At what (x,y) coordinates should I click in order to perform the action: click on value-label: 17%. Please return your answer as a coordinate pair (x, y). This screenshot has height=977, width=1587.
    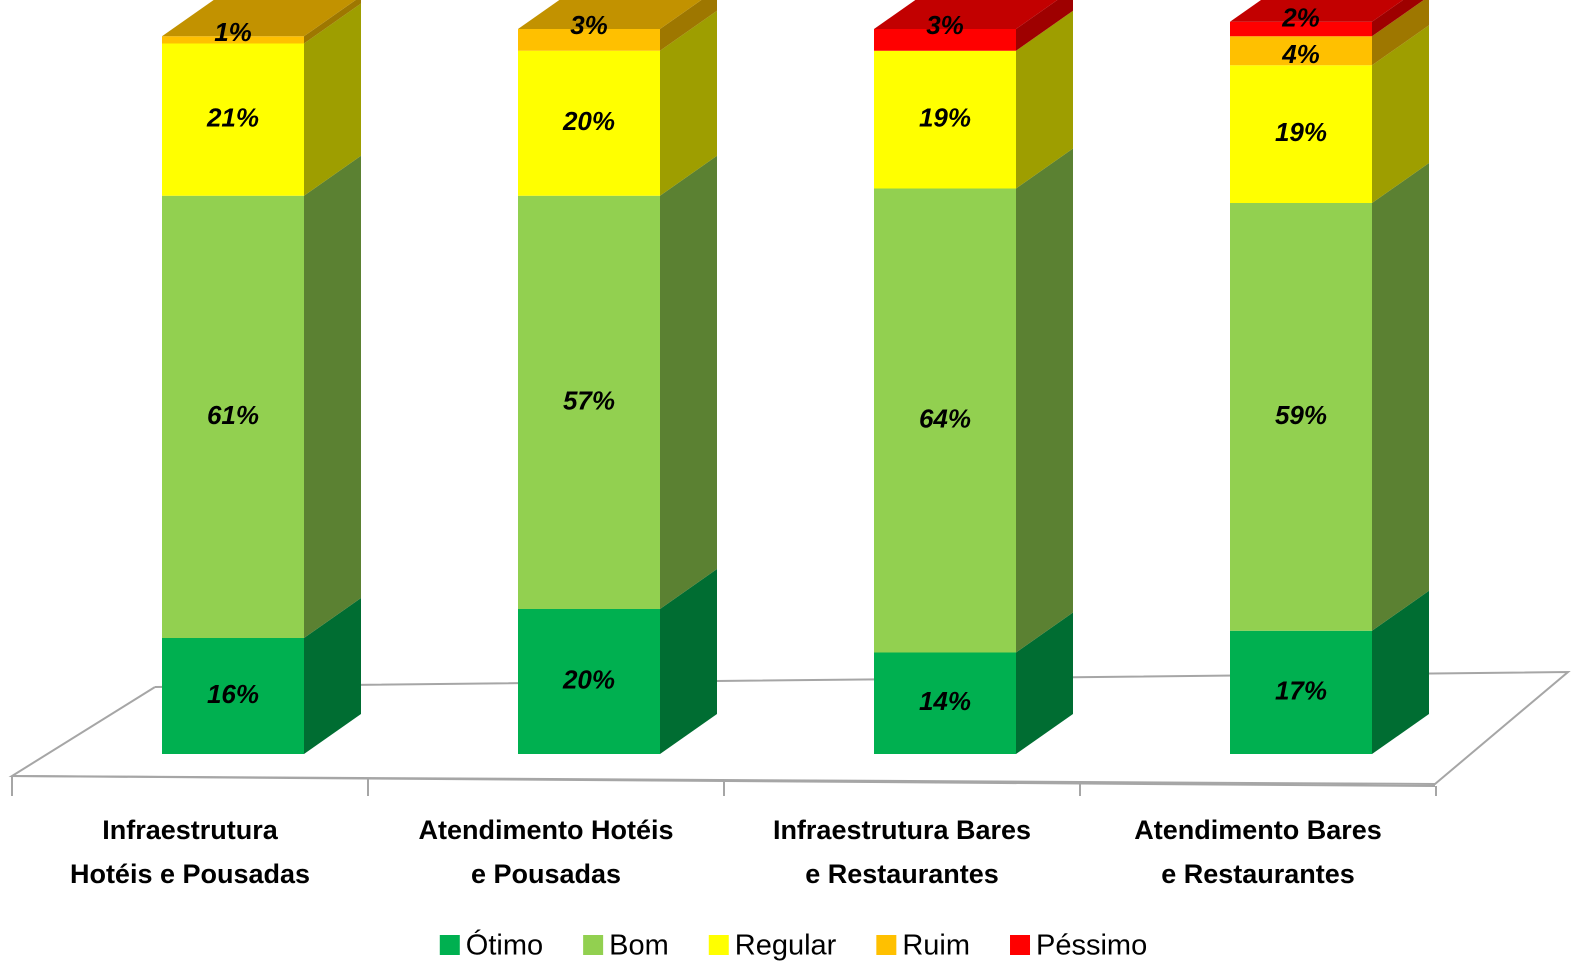
    Looking at the image, I should click on (1301, 690).